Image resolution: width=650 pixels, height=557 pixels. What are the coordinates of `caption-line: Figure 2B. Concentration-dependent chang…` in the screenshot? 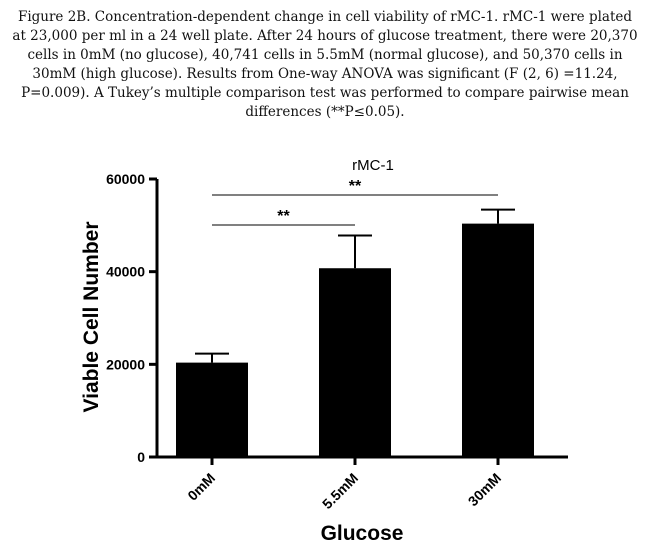 It's located at (325, 17).